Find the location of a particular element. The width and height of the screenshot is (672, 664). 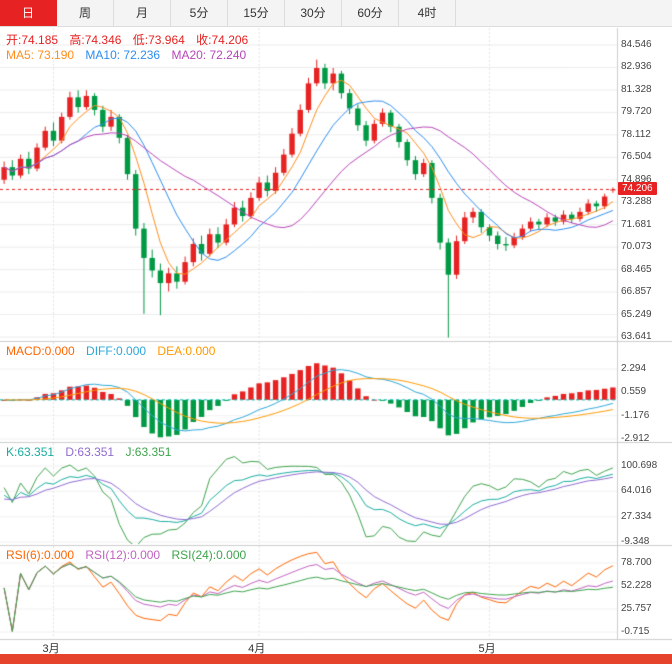

last-price-badge: 74.206 is located at coordinates (637, 189).